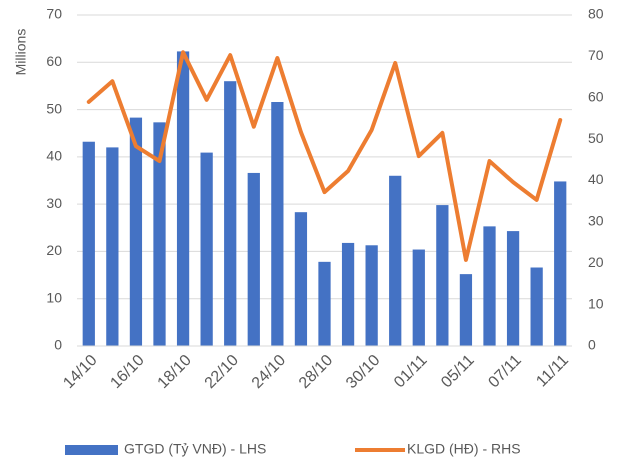 The width and height of the screenshot is (622, 466). What do you see at coordinates (596, 262) in the screenshot?
I see `y2-tick-label: 20` at bounding box center [596, 262].